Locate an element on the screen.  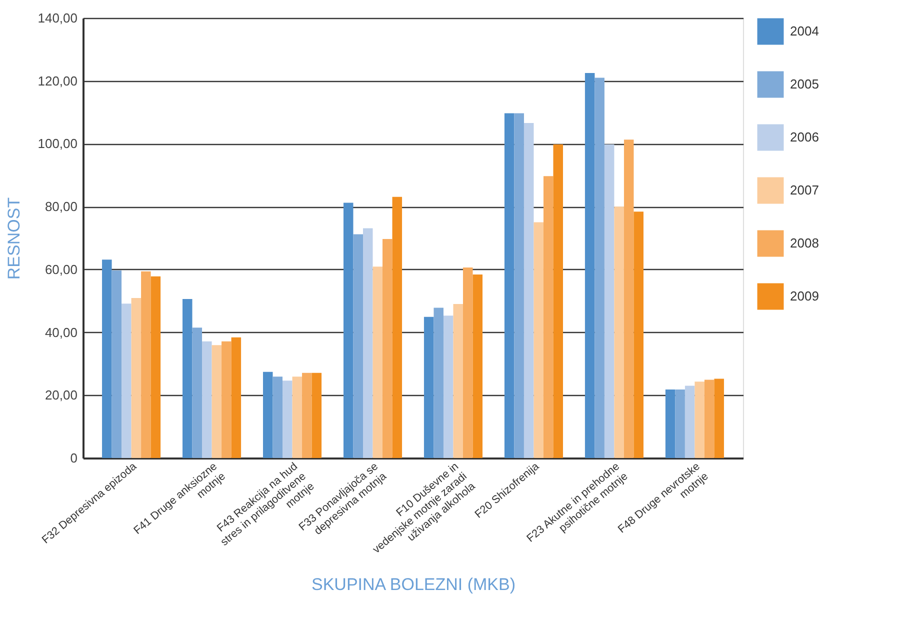
y-tick-label: 40,00 is located at coordinates (61, 332).